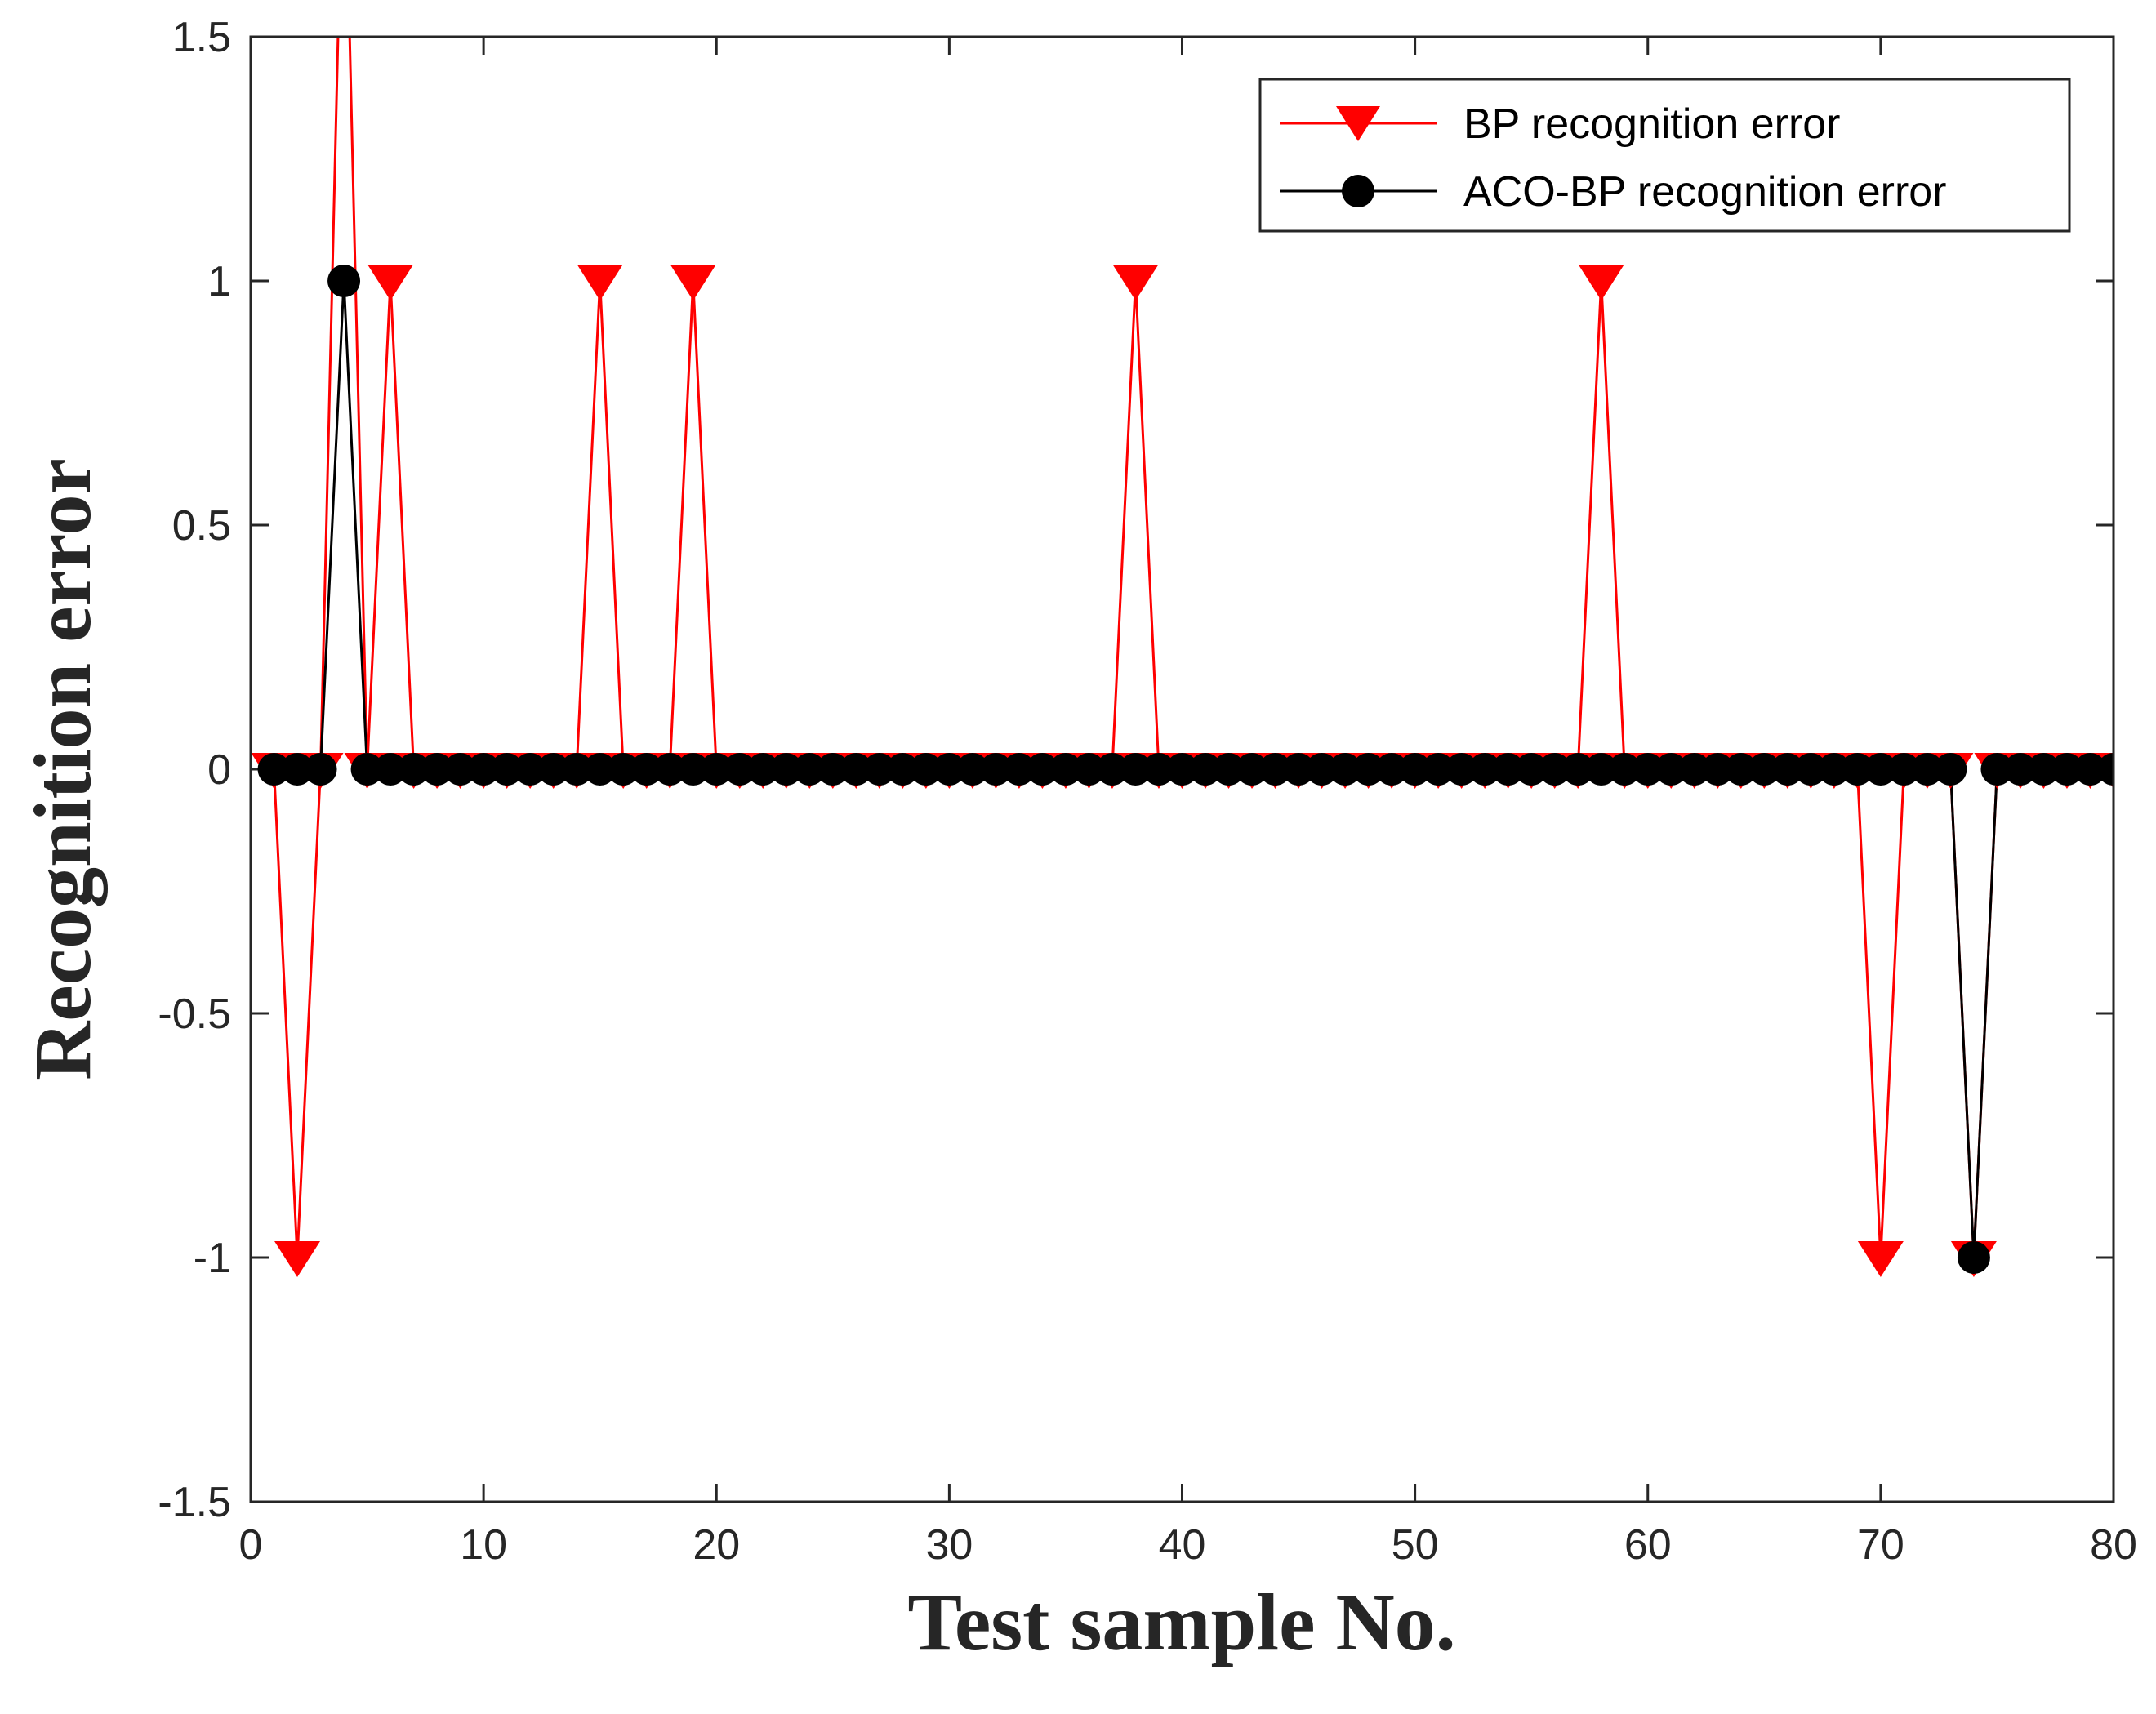  What do you see at coordinates (1358, 191) in the screenshot?
I see `legend-marker-aco-bp` at bounding box center [1358, 191].